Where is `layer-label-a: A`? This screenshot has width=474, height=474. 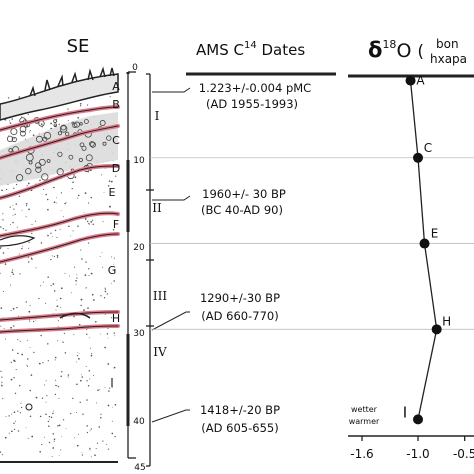
layer-label-a: A is located at coordinates (116, 86).